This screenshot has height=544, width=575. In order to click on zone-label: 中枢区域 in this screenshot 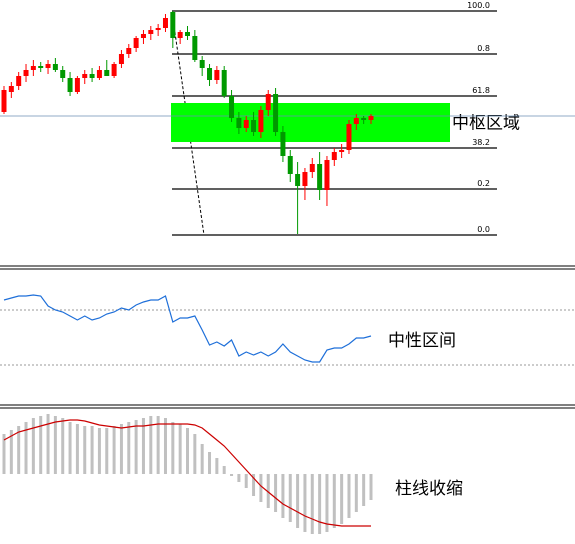, I will do `click(486, 124)`.